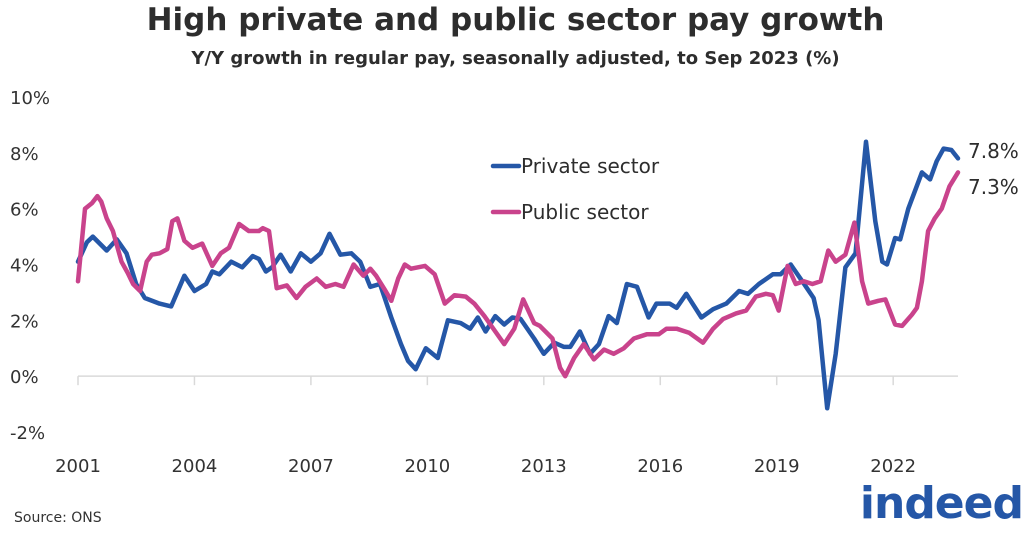 The width and height of the screenshot is (1031, 534). I want to click on indeed-logo: indeed, so click(941, 503).